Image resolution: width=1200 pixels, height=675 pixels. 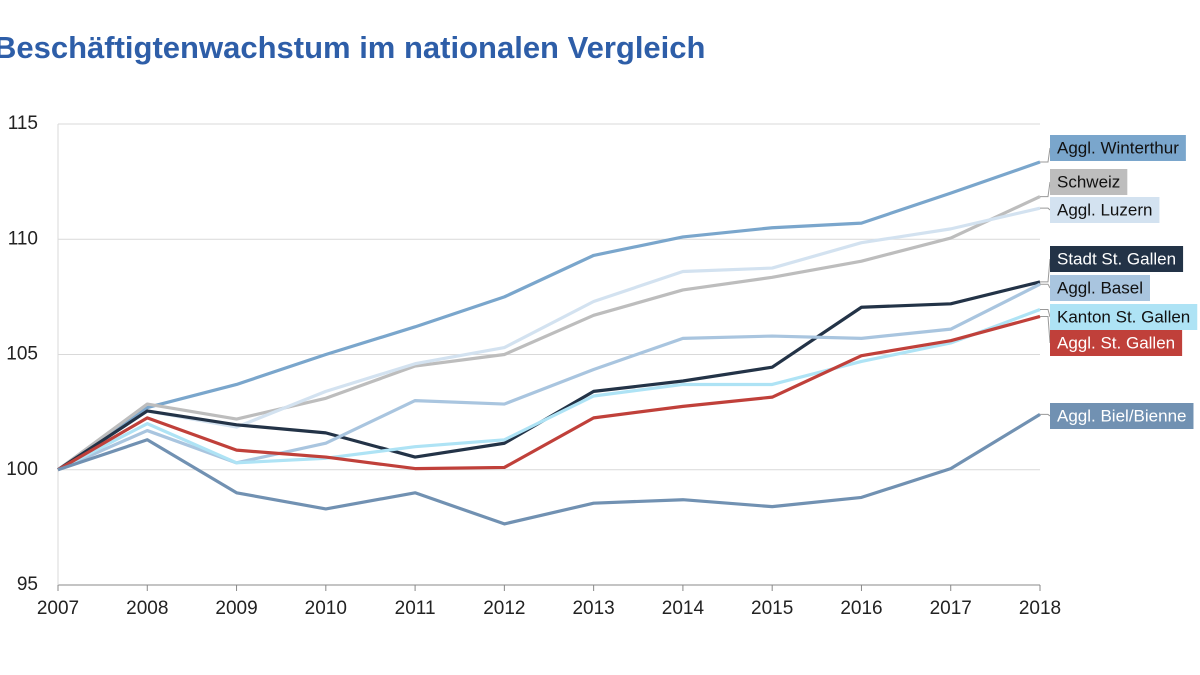 What do you see at coordinates (504, 608) in the screenshot?
I see `x-tick-label: 2012` at bounding box center [504, 608].